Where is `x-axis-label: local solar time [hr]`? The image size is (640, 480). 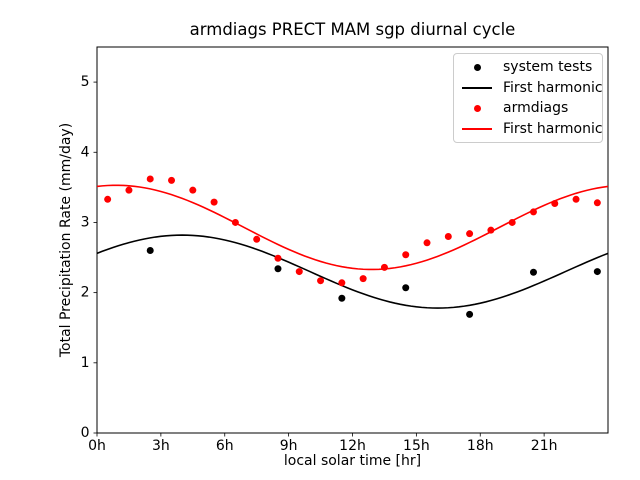 x-axis-label: local solar time [hr] is located at coordinates (352, 461).